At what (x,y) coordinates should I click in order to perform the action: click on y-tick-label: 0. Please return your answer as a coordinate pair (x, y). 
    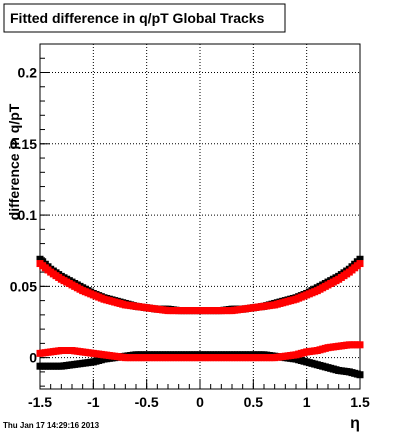
    Looking at the image, I should click on (33, 358).